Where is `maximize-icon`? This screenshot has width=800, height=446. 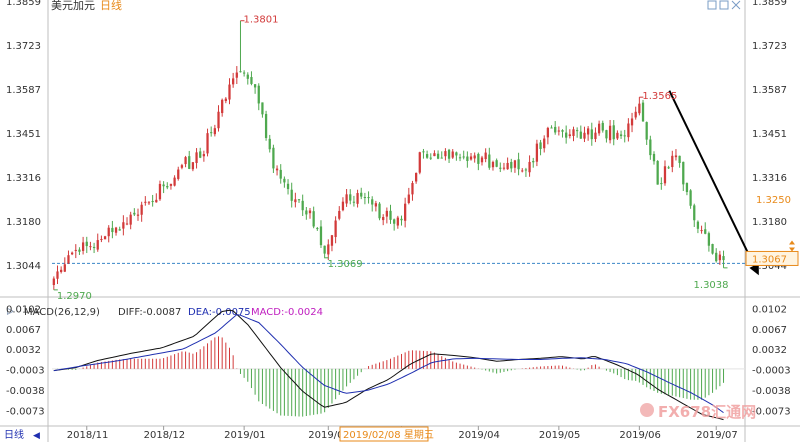
maximize-icon is located at coordinates (724, 5).